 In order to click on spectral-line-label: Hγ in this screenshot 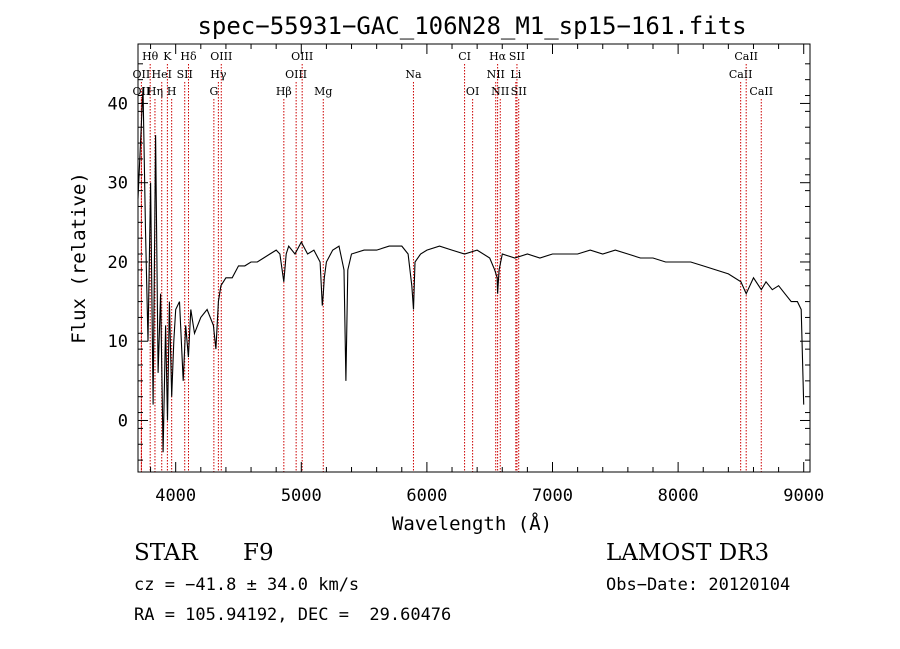, I will do `click(218, 74)`.